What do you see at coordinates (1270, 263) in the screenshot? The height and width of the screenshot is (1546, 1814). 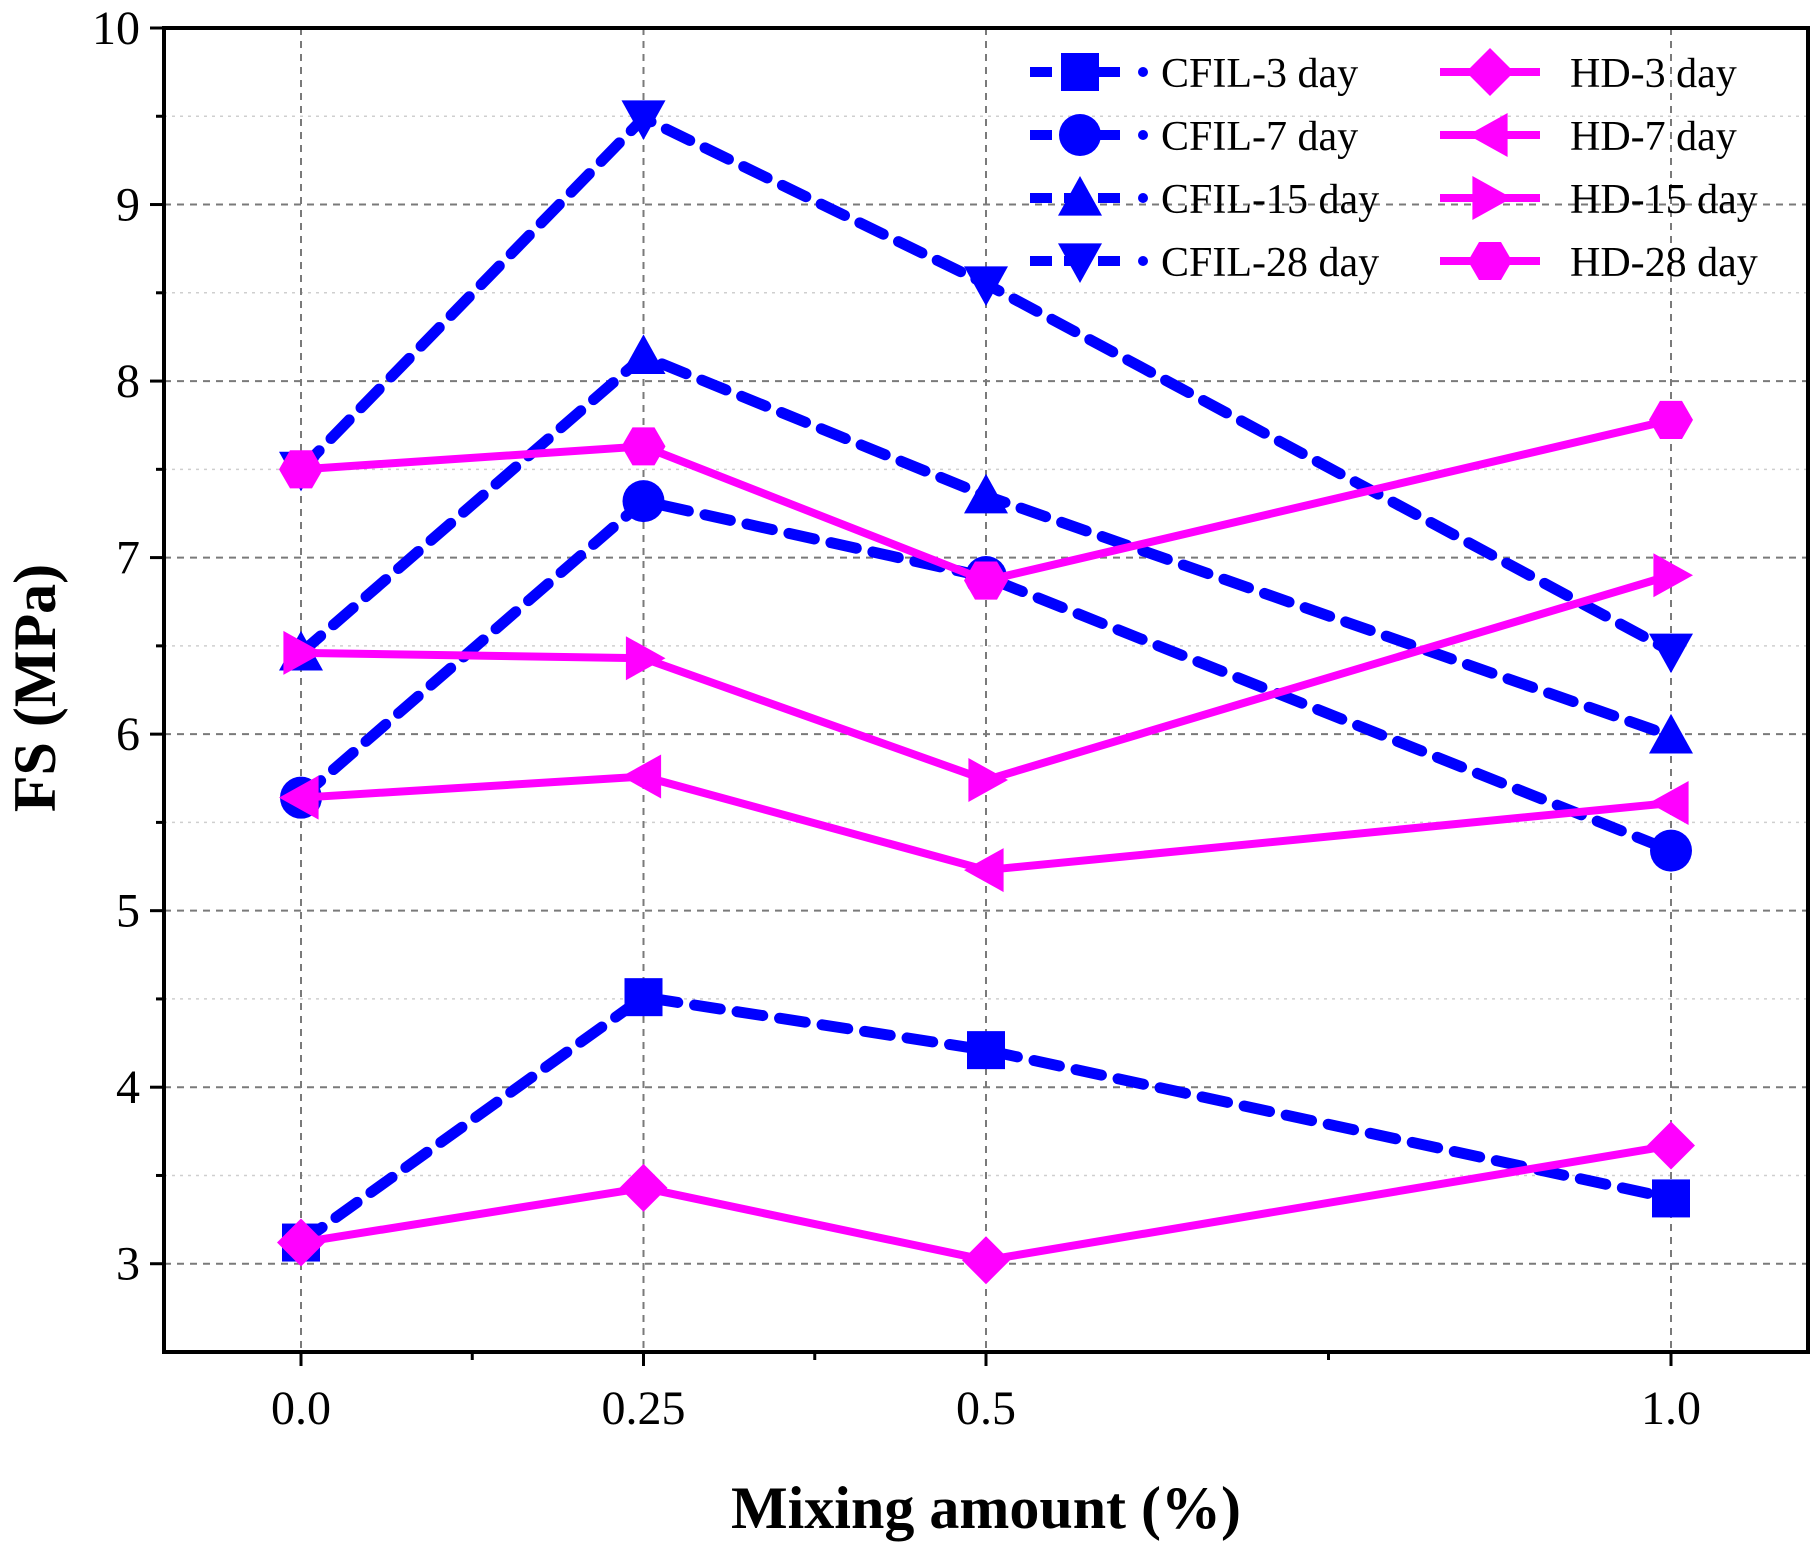 I see `legend-label: CFIL-28 day` at bounding box center [1270, 263].